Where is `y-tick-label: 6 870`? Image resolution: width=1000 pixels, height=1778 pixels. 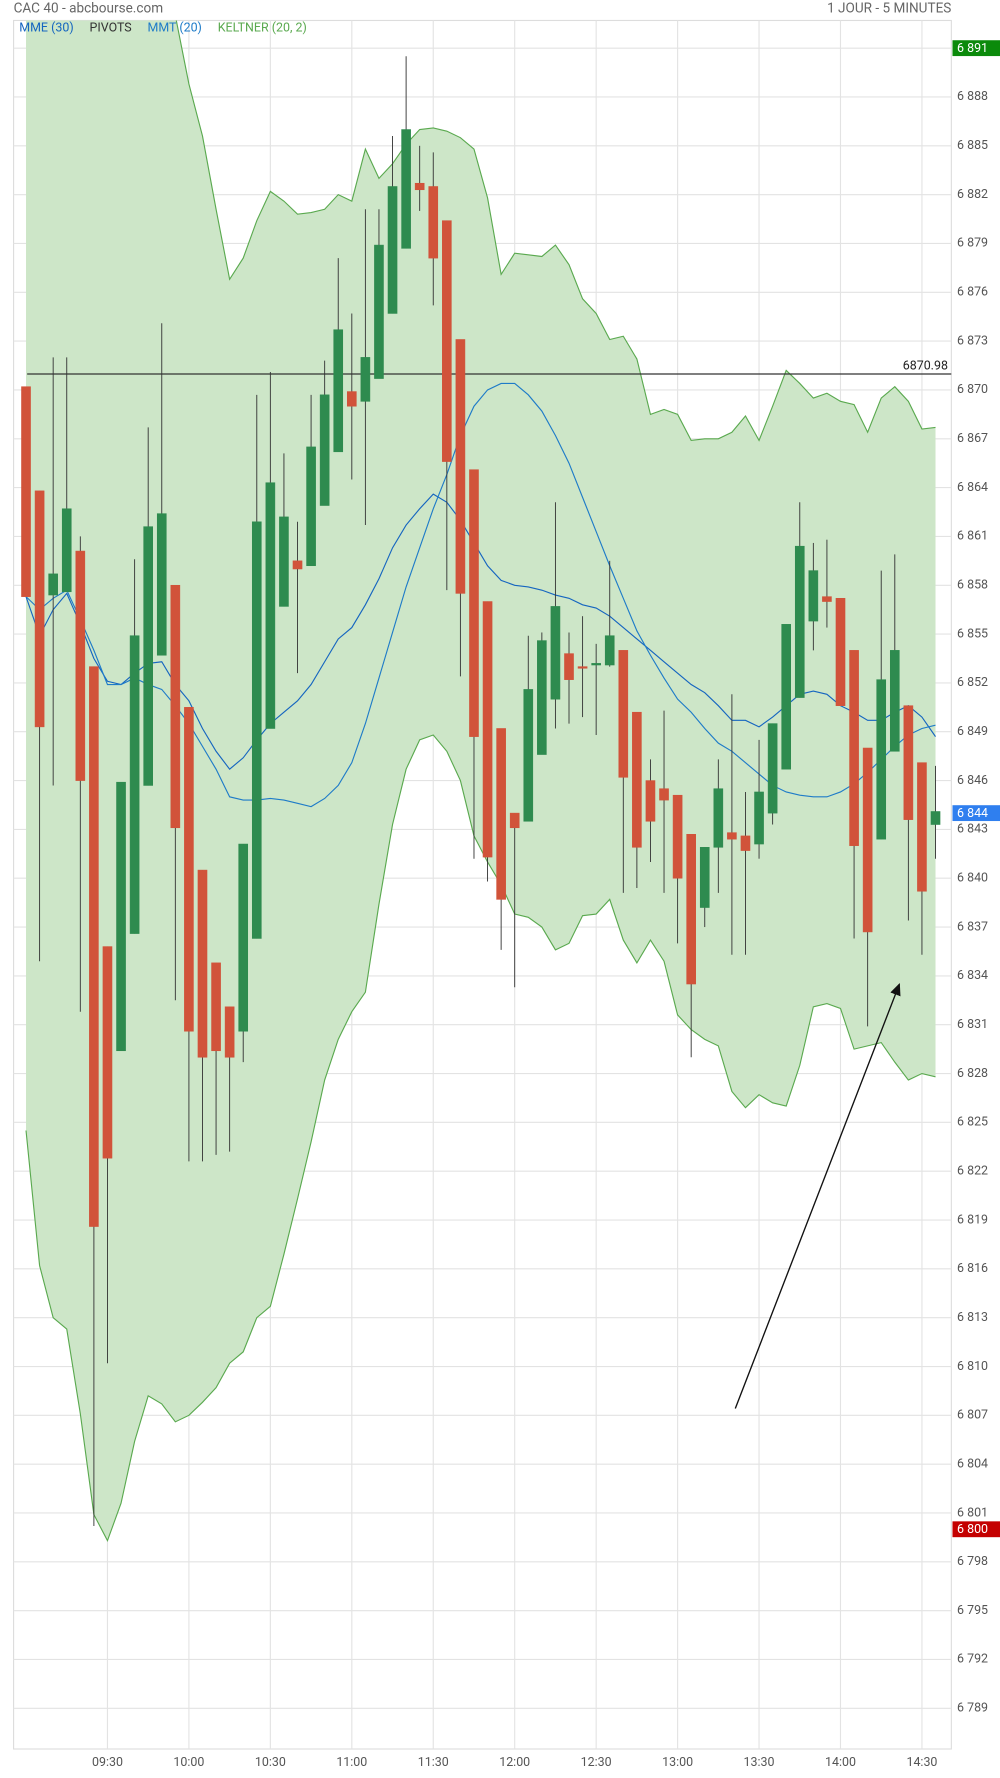 y-tick-label: 6 870 is located at coordinates (972, 389).